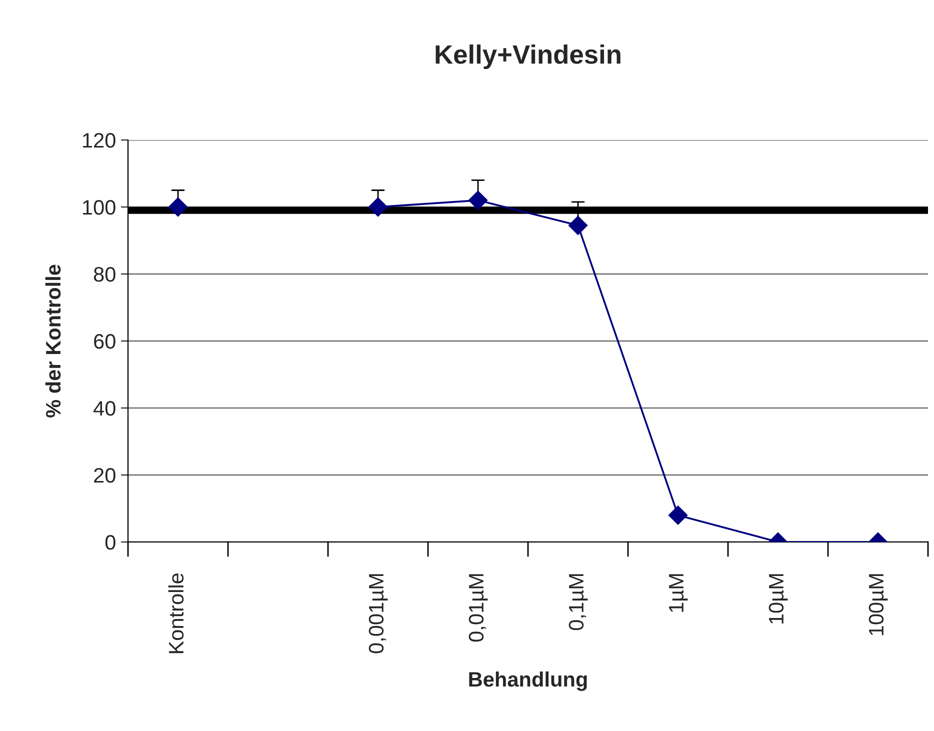  I want to click on y-tick-label: 120, so click(99, 140).